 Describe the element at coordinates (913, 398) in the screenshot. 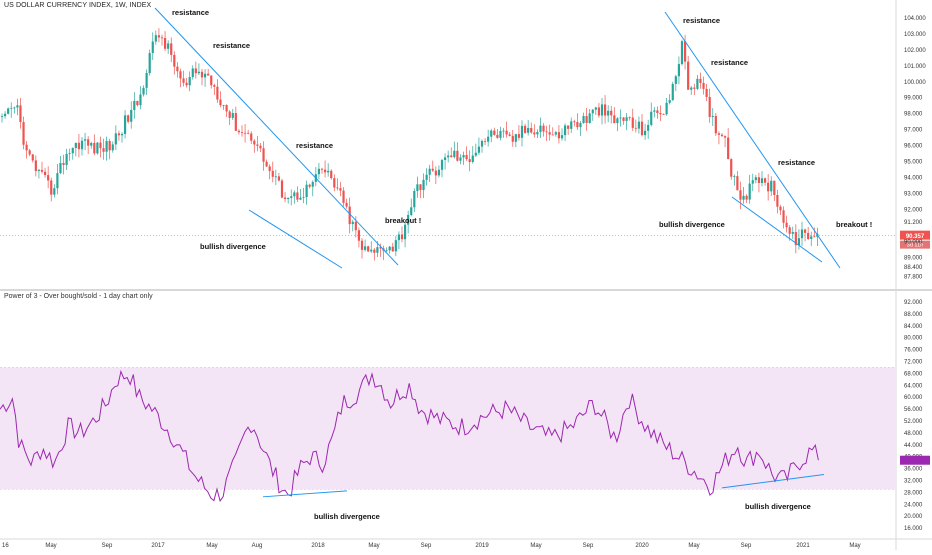

I see `indicator-axis-tick-label: 60.000` at that location.